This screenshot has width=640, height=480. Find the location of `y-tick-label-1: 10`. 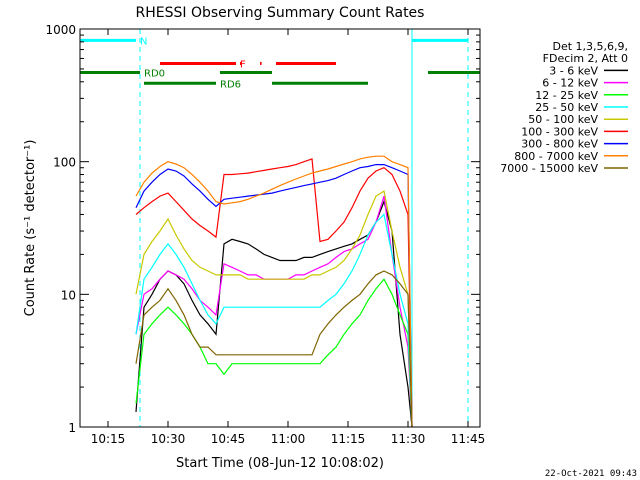

y-tick-label-1: 10 is located at coordinates (68, 295).